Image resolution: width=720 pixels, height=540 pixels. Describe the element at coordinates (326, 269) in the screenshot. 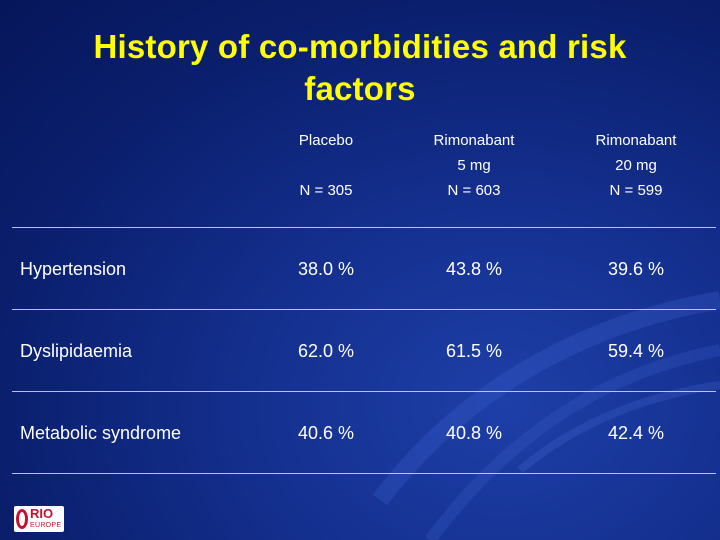

I see `cell-placebo: 38.0 %` at that location.